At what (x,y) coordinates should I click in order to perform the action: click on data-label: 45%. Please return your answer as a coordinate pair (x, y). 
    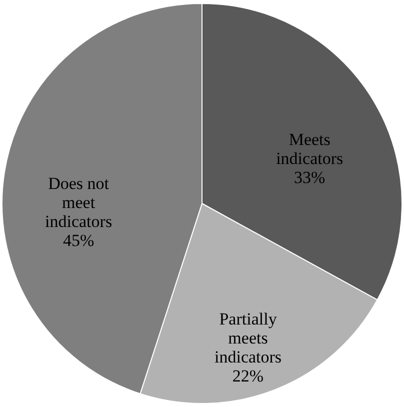
    Looking at the image, I should click on (78, 240).